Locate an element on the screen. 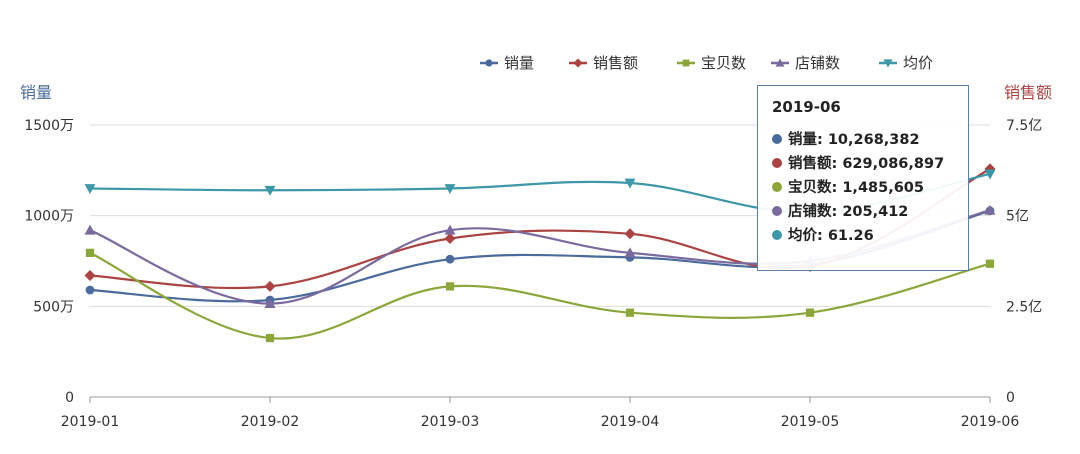  right-axis-title: 销售额 is located at coordinates (1028, 92).